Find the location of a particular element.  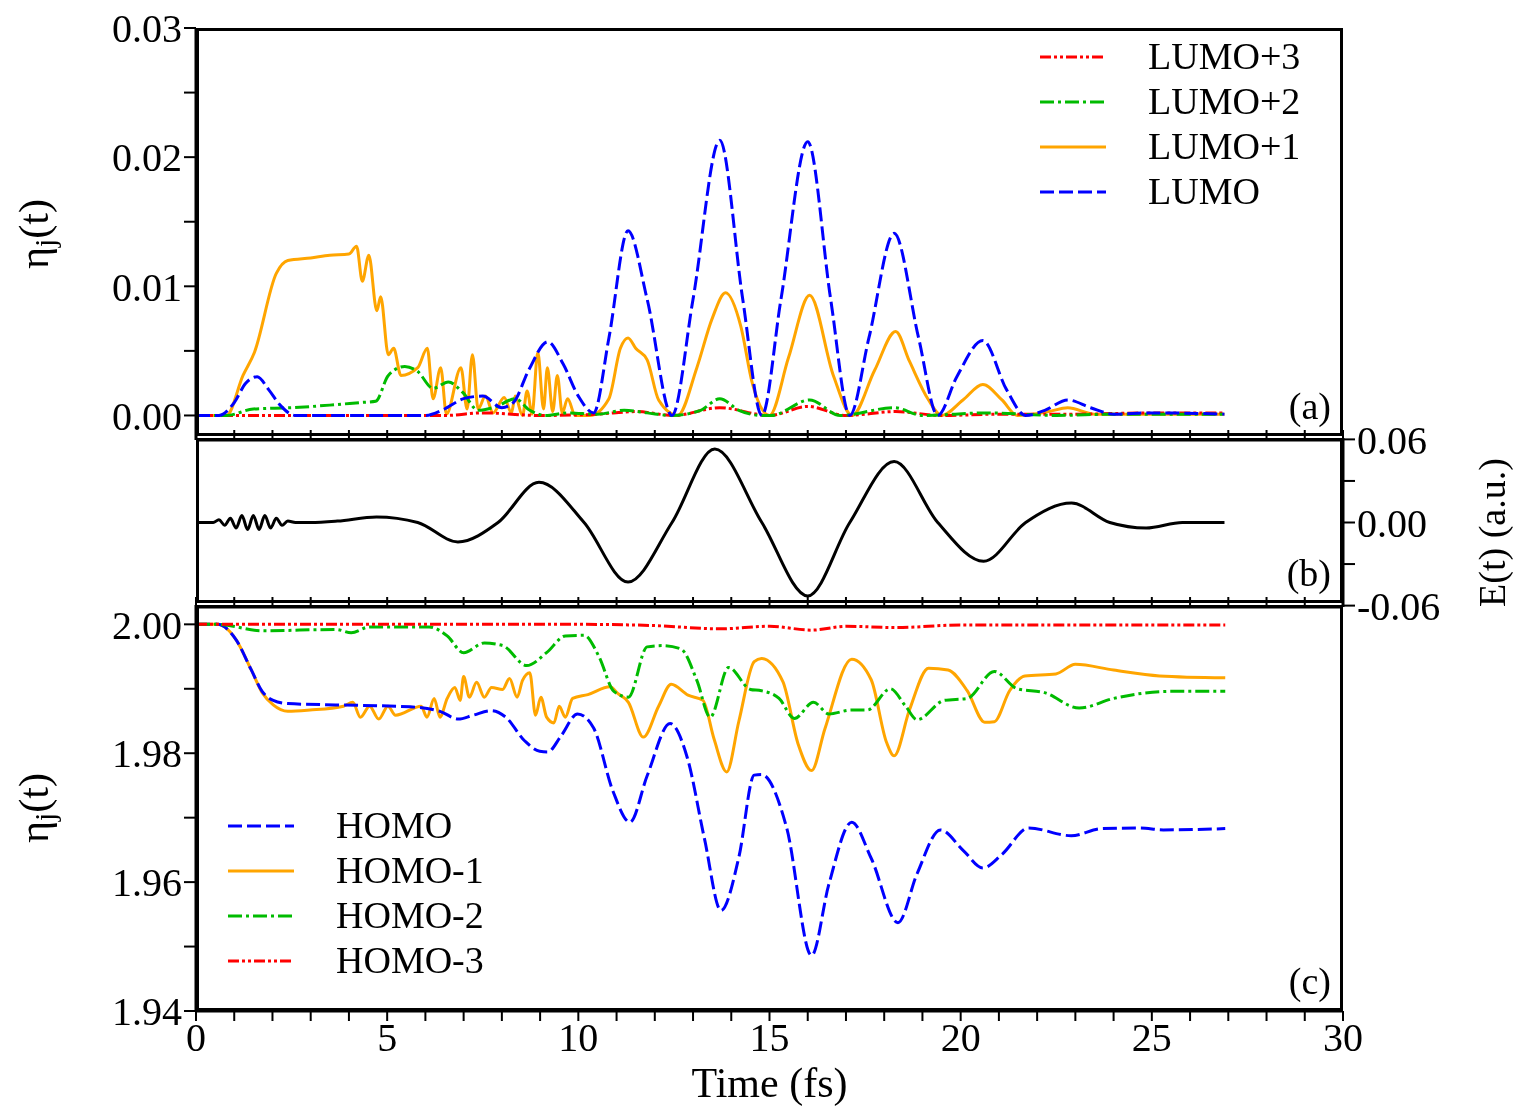

x-tick-label: 20 is located at coordinates (960, 1038).